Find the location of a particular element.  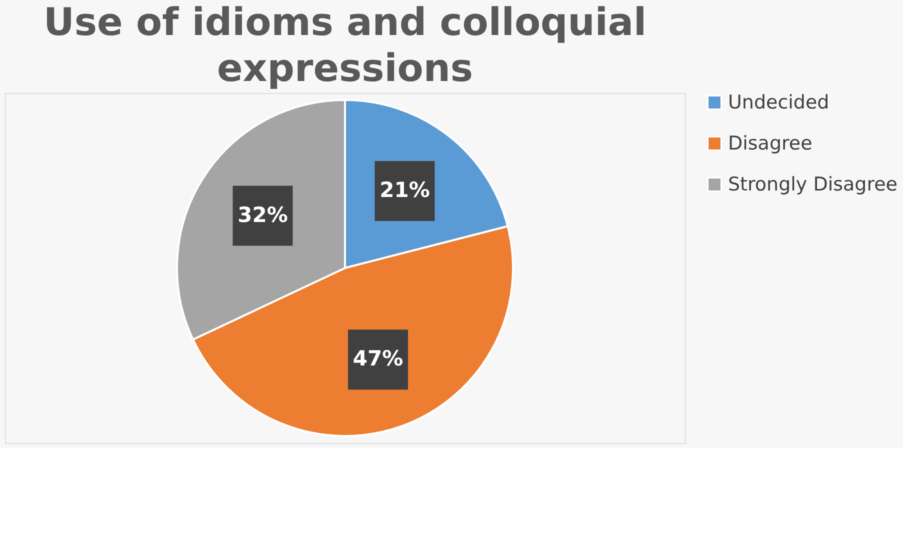

legend-label: Strongly Disagree is located at coordinates (813, 185).